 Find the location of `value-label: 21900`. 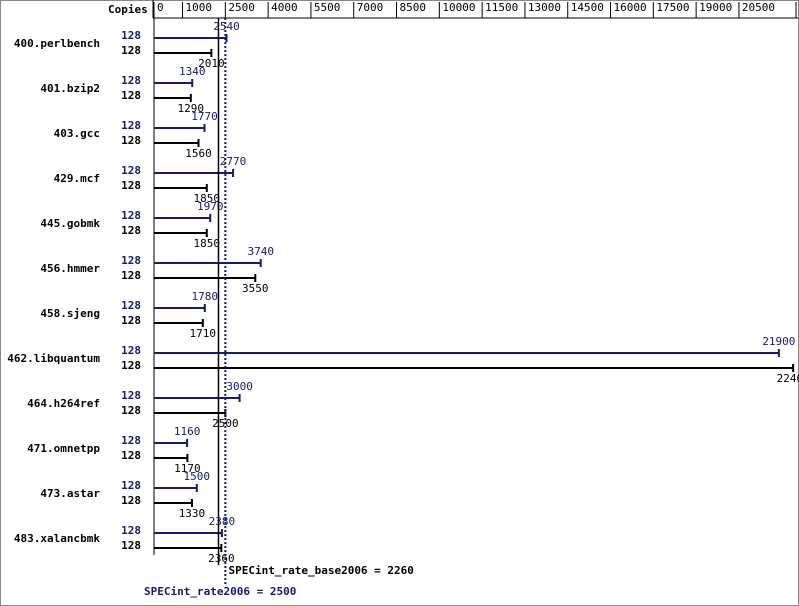

value-label: 21900 is located at coordinates (778, 341).